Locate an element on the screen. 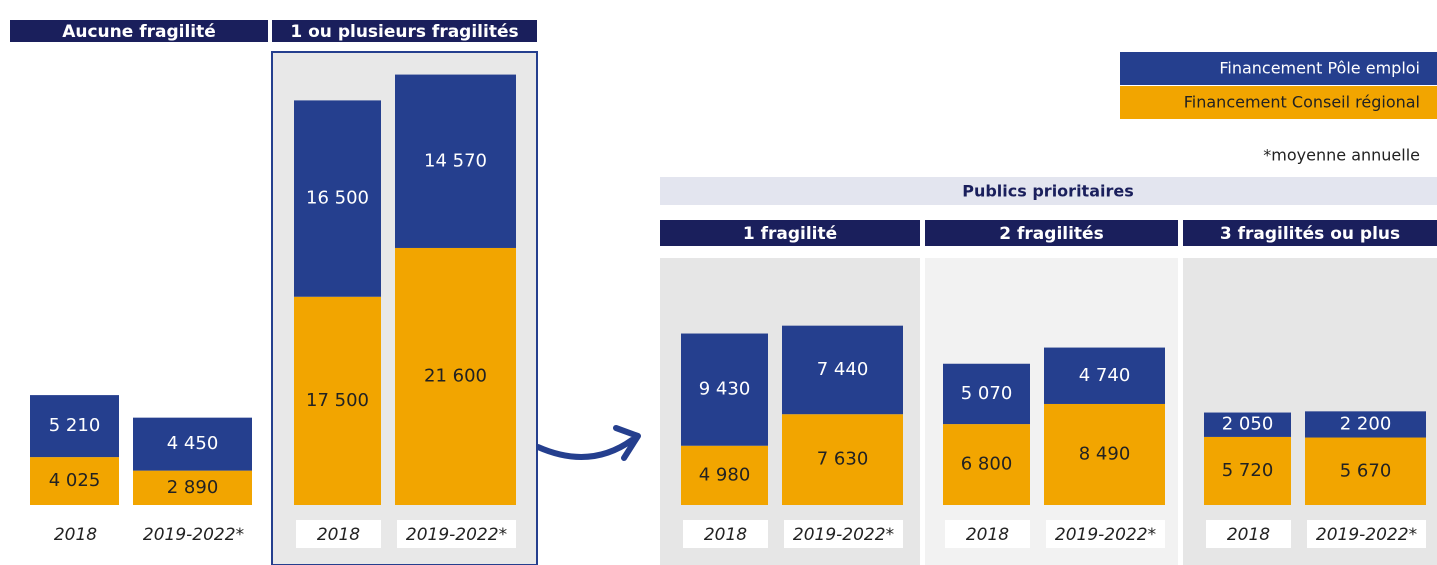 The image size is (1437, 565). value-label: 7 630 is located at coordinates (843, 459).